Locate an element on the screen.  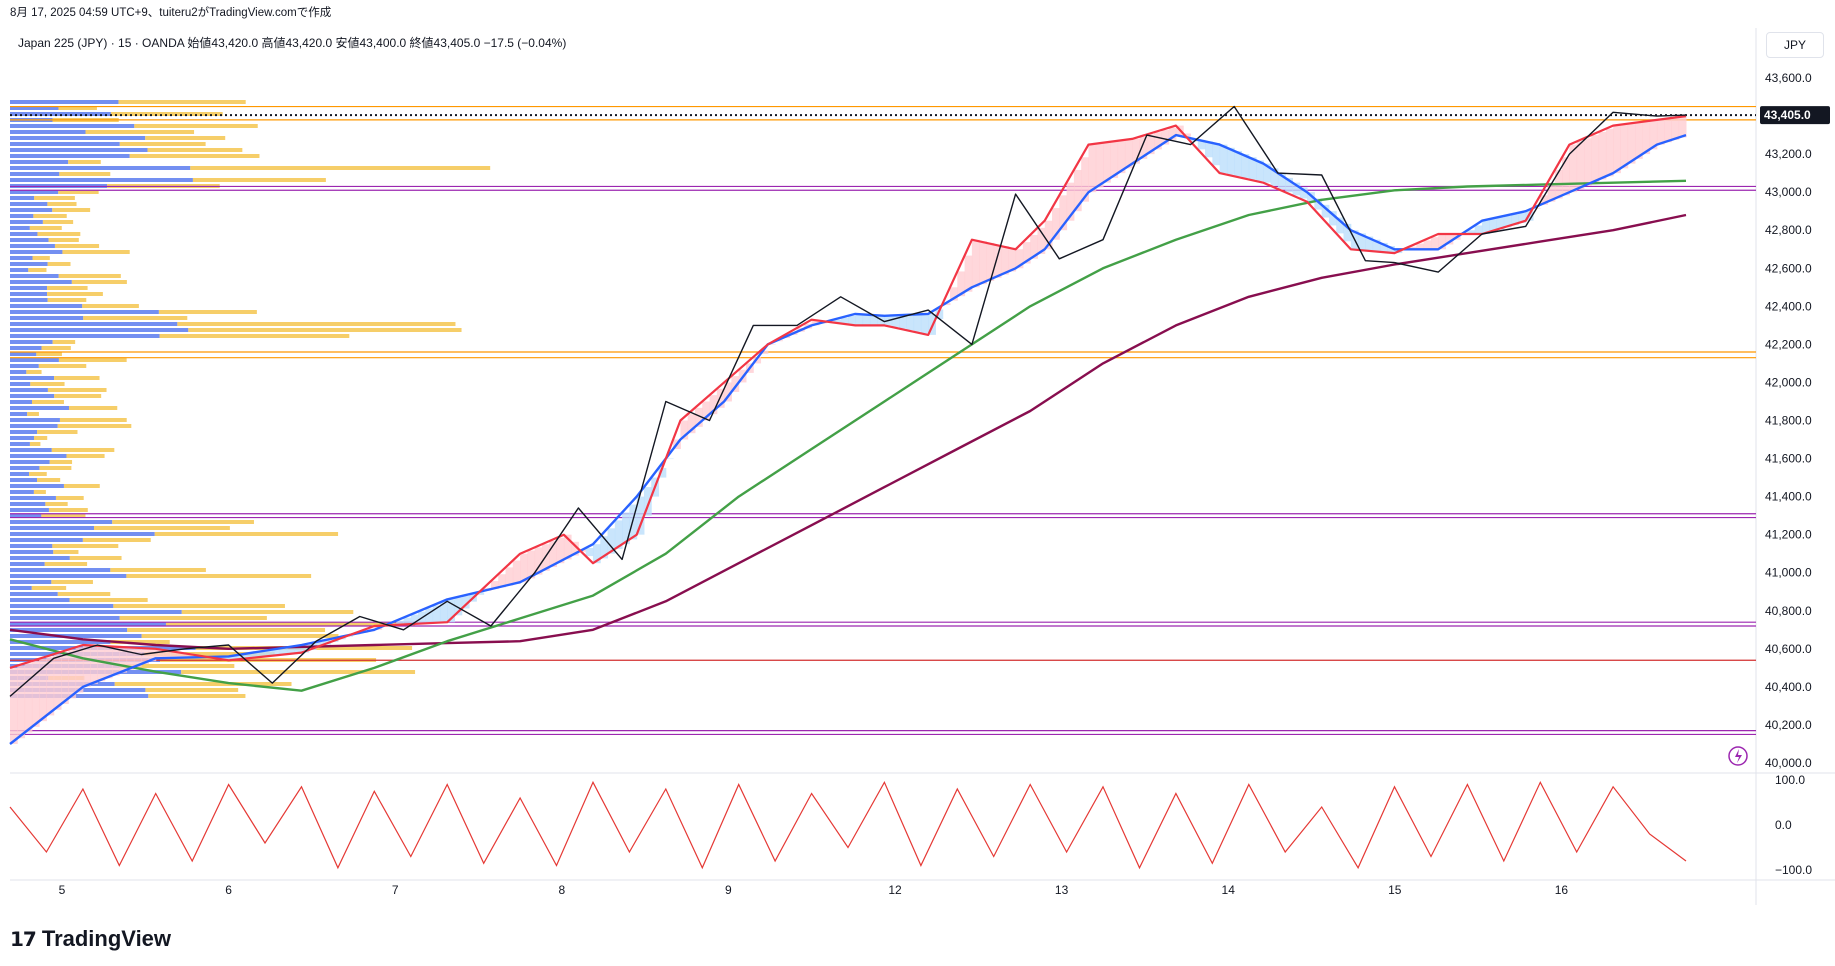
tradingview-logo: 𝟭𝟳 TradingView is located at coordinates (90, 939).